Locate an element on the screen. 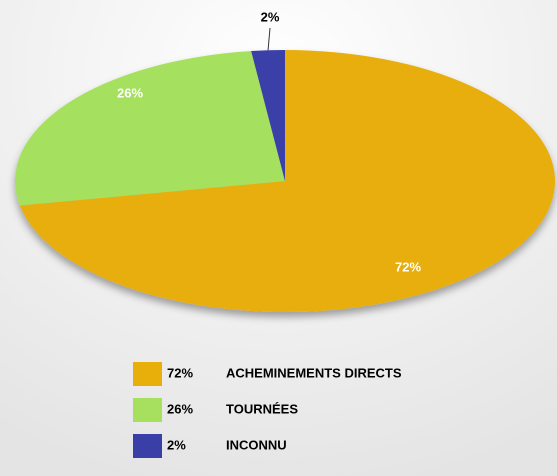  legend-value: 26% is located at coordinates (180, 408).